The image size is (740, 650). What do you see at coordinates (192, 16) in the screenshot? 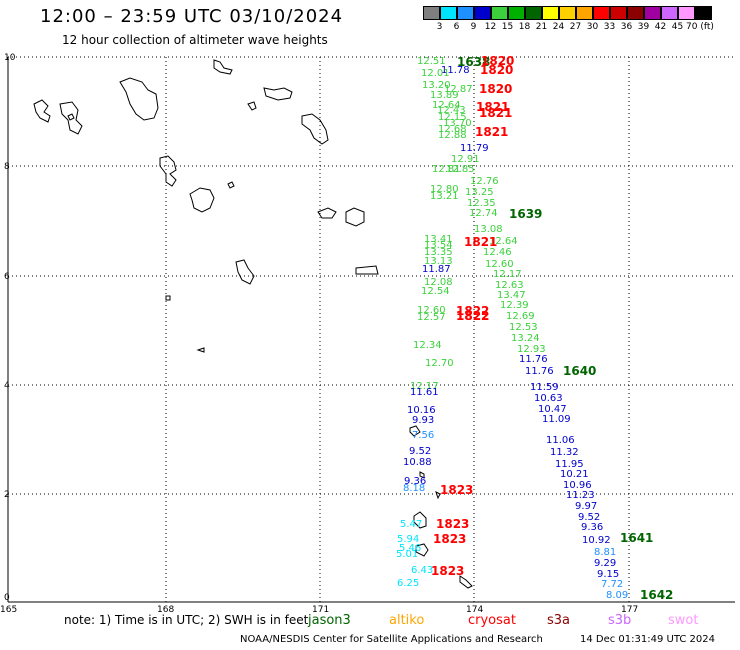
I see `map-title: 12:00 – 23:59 UTC 03/10/2024` at bounding box center [192, 16].